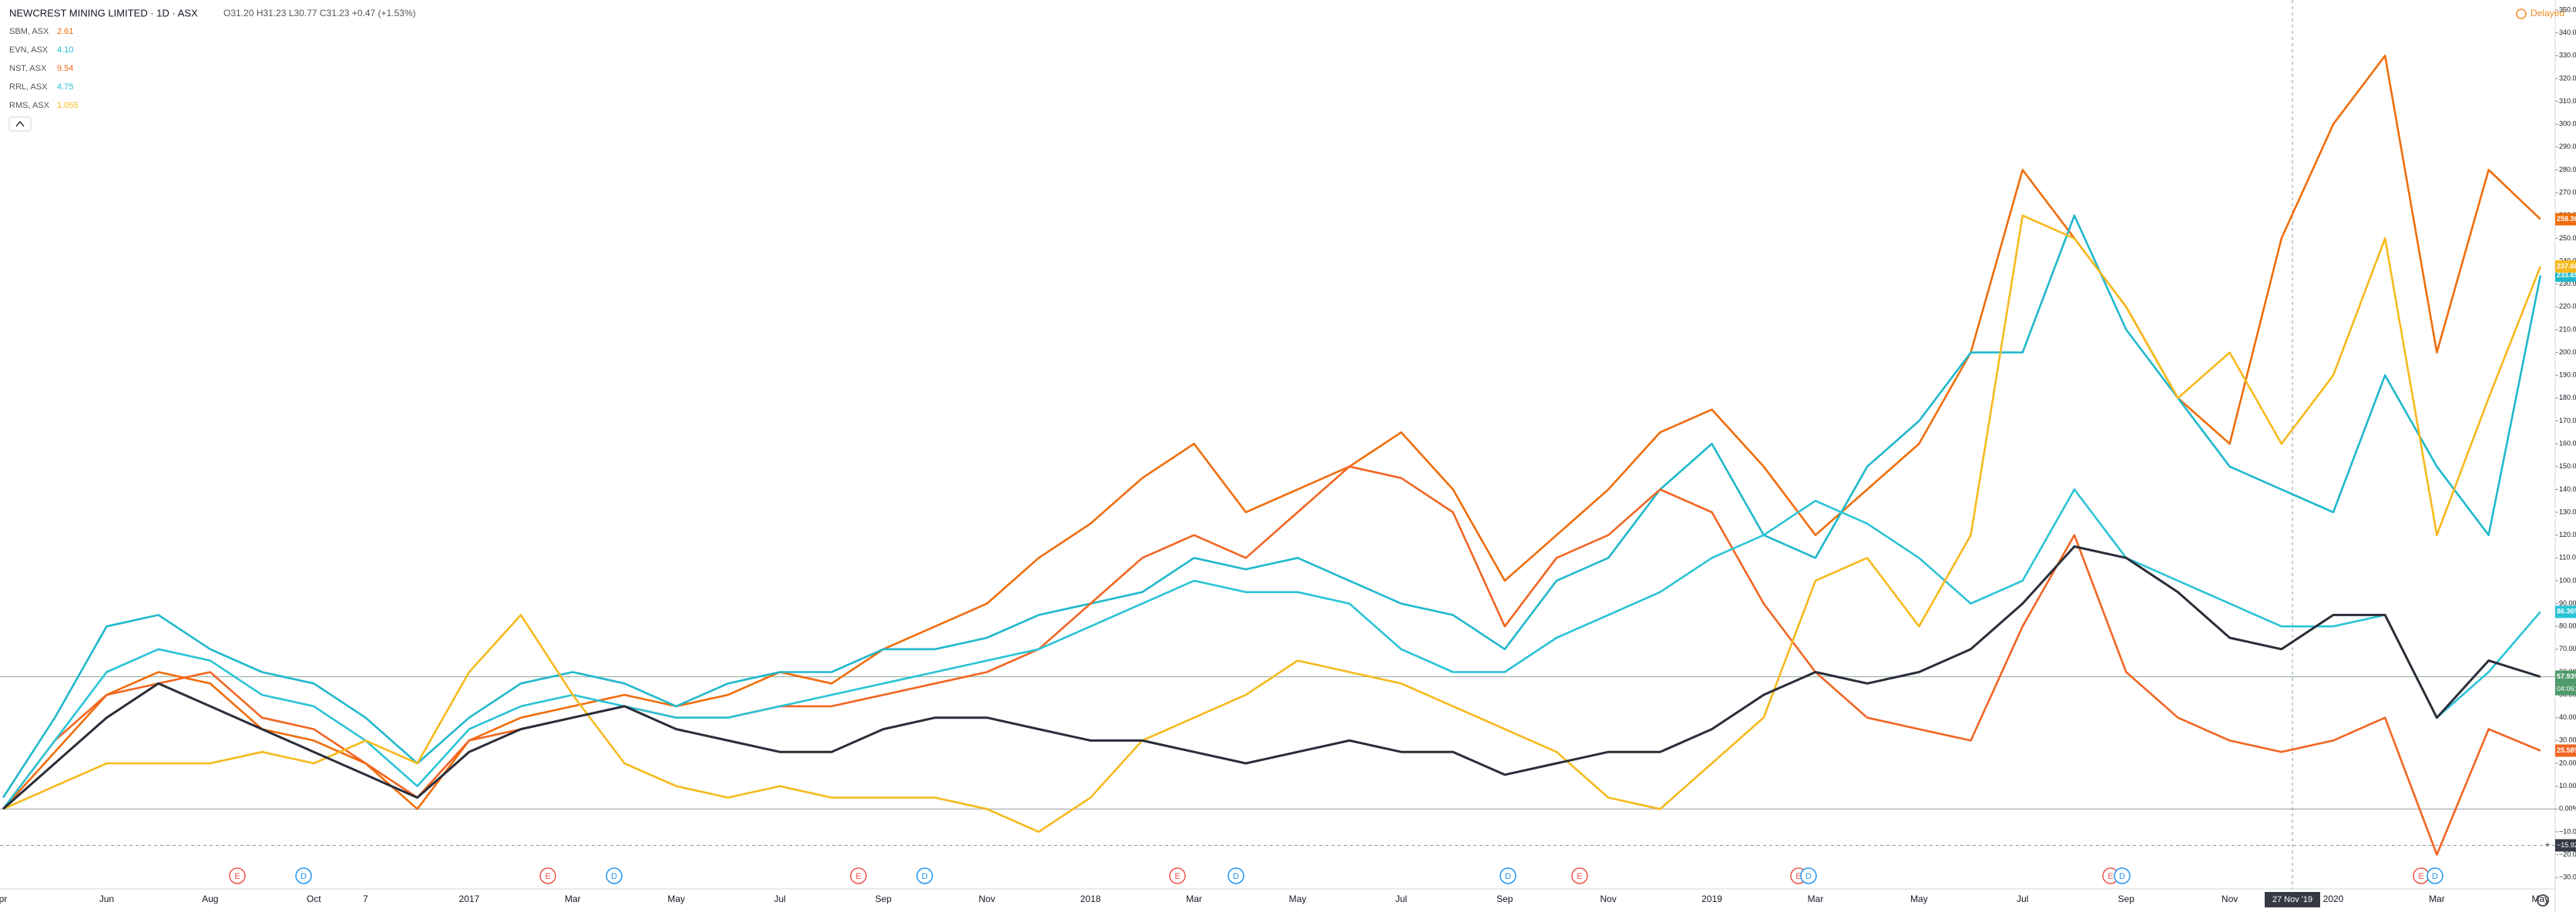  I want to click on x-tick-label: pr, so click(3, 899).